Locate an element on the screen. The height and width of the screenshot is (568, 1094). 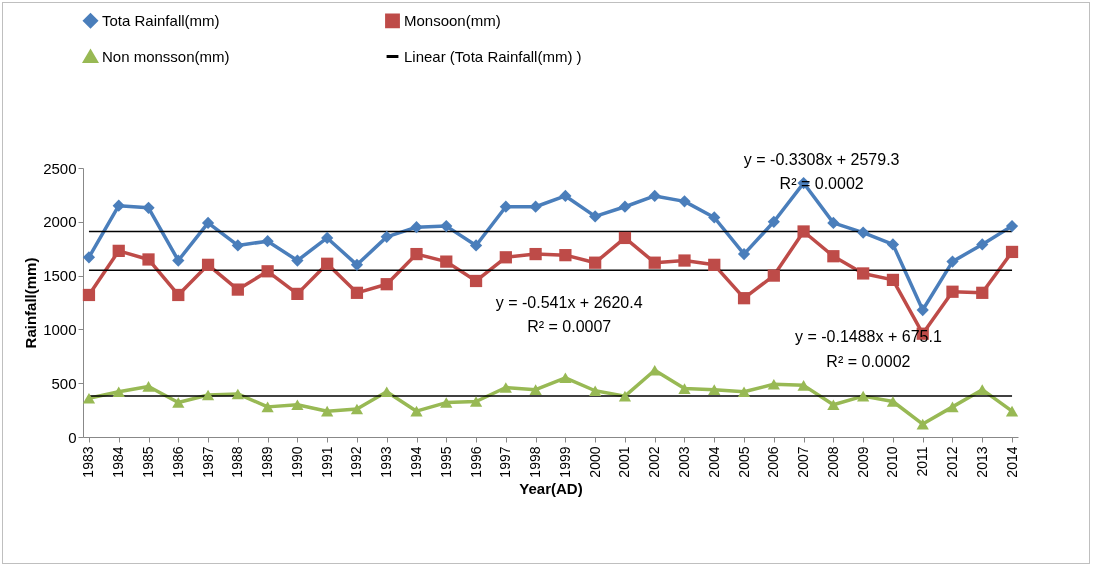
x-tick-label: 1987 is located at coordinates (207, 462).